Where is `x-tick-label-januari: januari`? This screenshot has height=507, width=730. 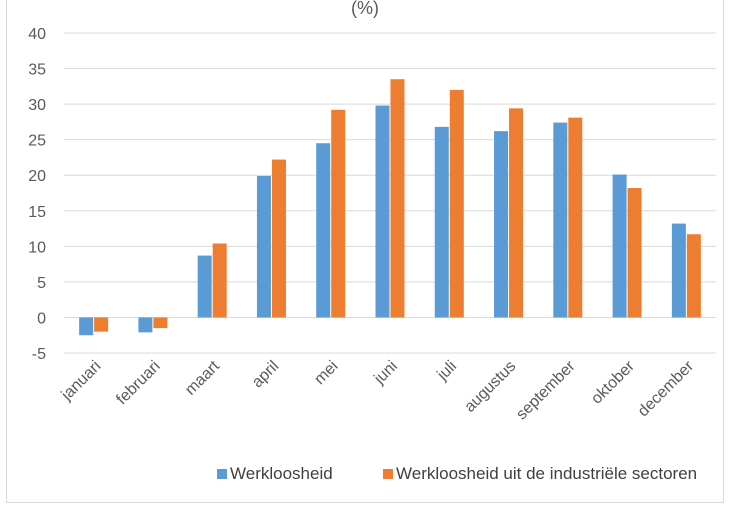
x-tick-label-januari: januari is located at coordinates (81, 381).